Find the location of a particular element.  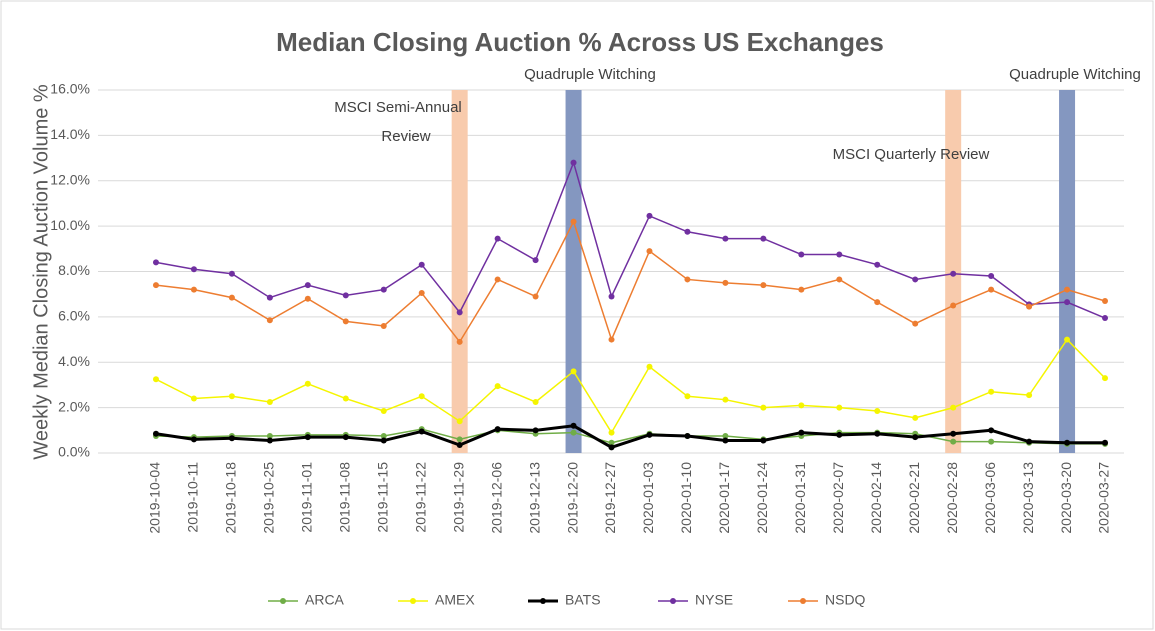

y-tick-label: 10.0% is located at coordinates (70, 225).